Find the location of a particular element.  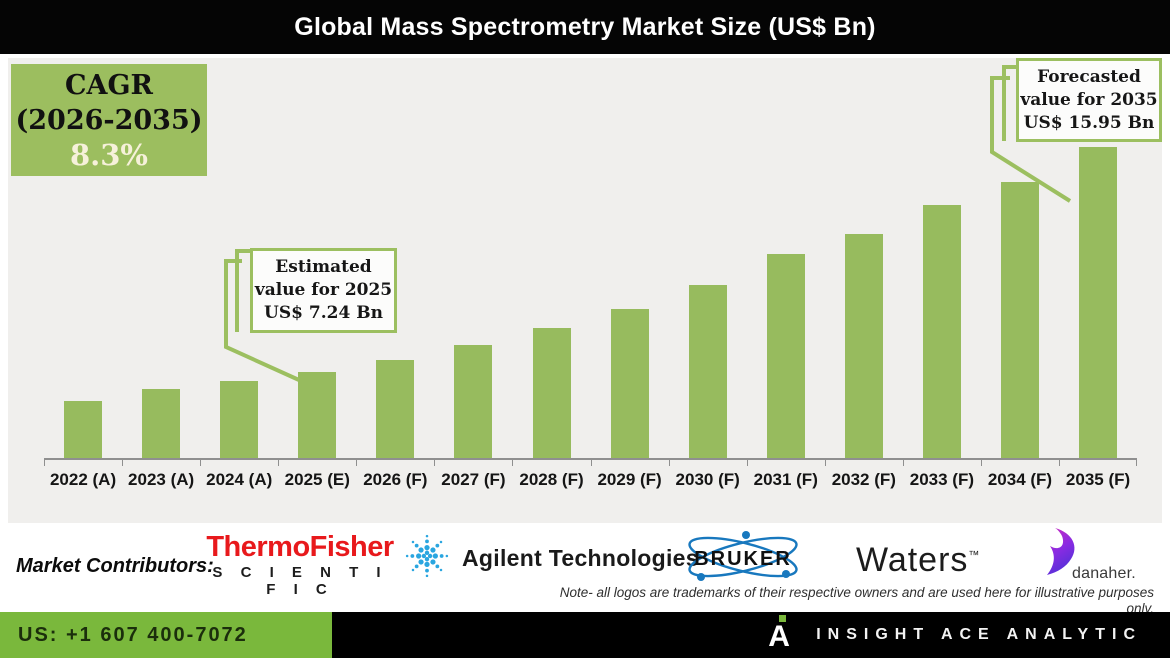

axis-label: 2029 (F) is located at coordinates (629, 479).